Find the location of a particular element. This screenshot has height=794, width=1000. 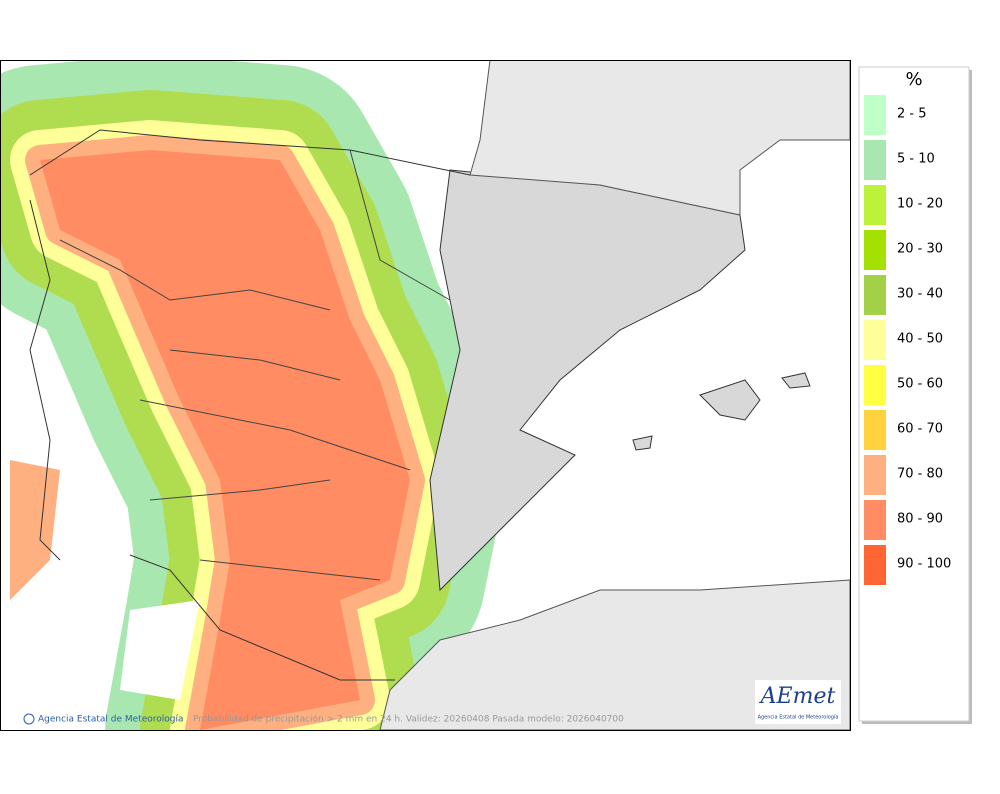

copyright-icon is located at coordinates (29, 719).